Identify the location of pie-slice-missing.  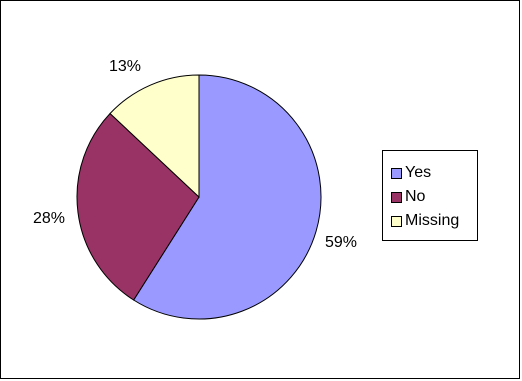
(154, 136).